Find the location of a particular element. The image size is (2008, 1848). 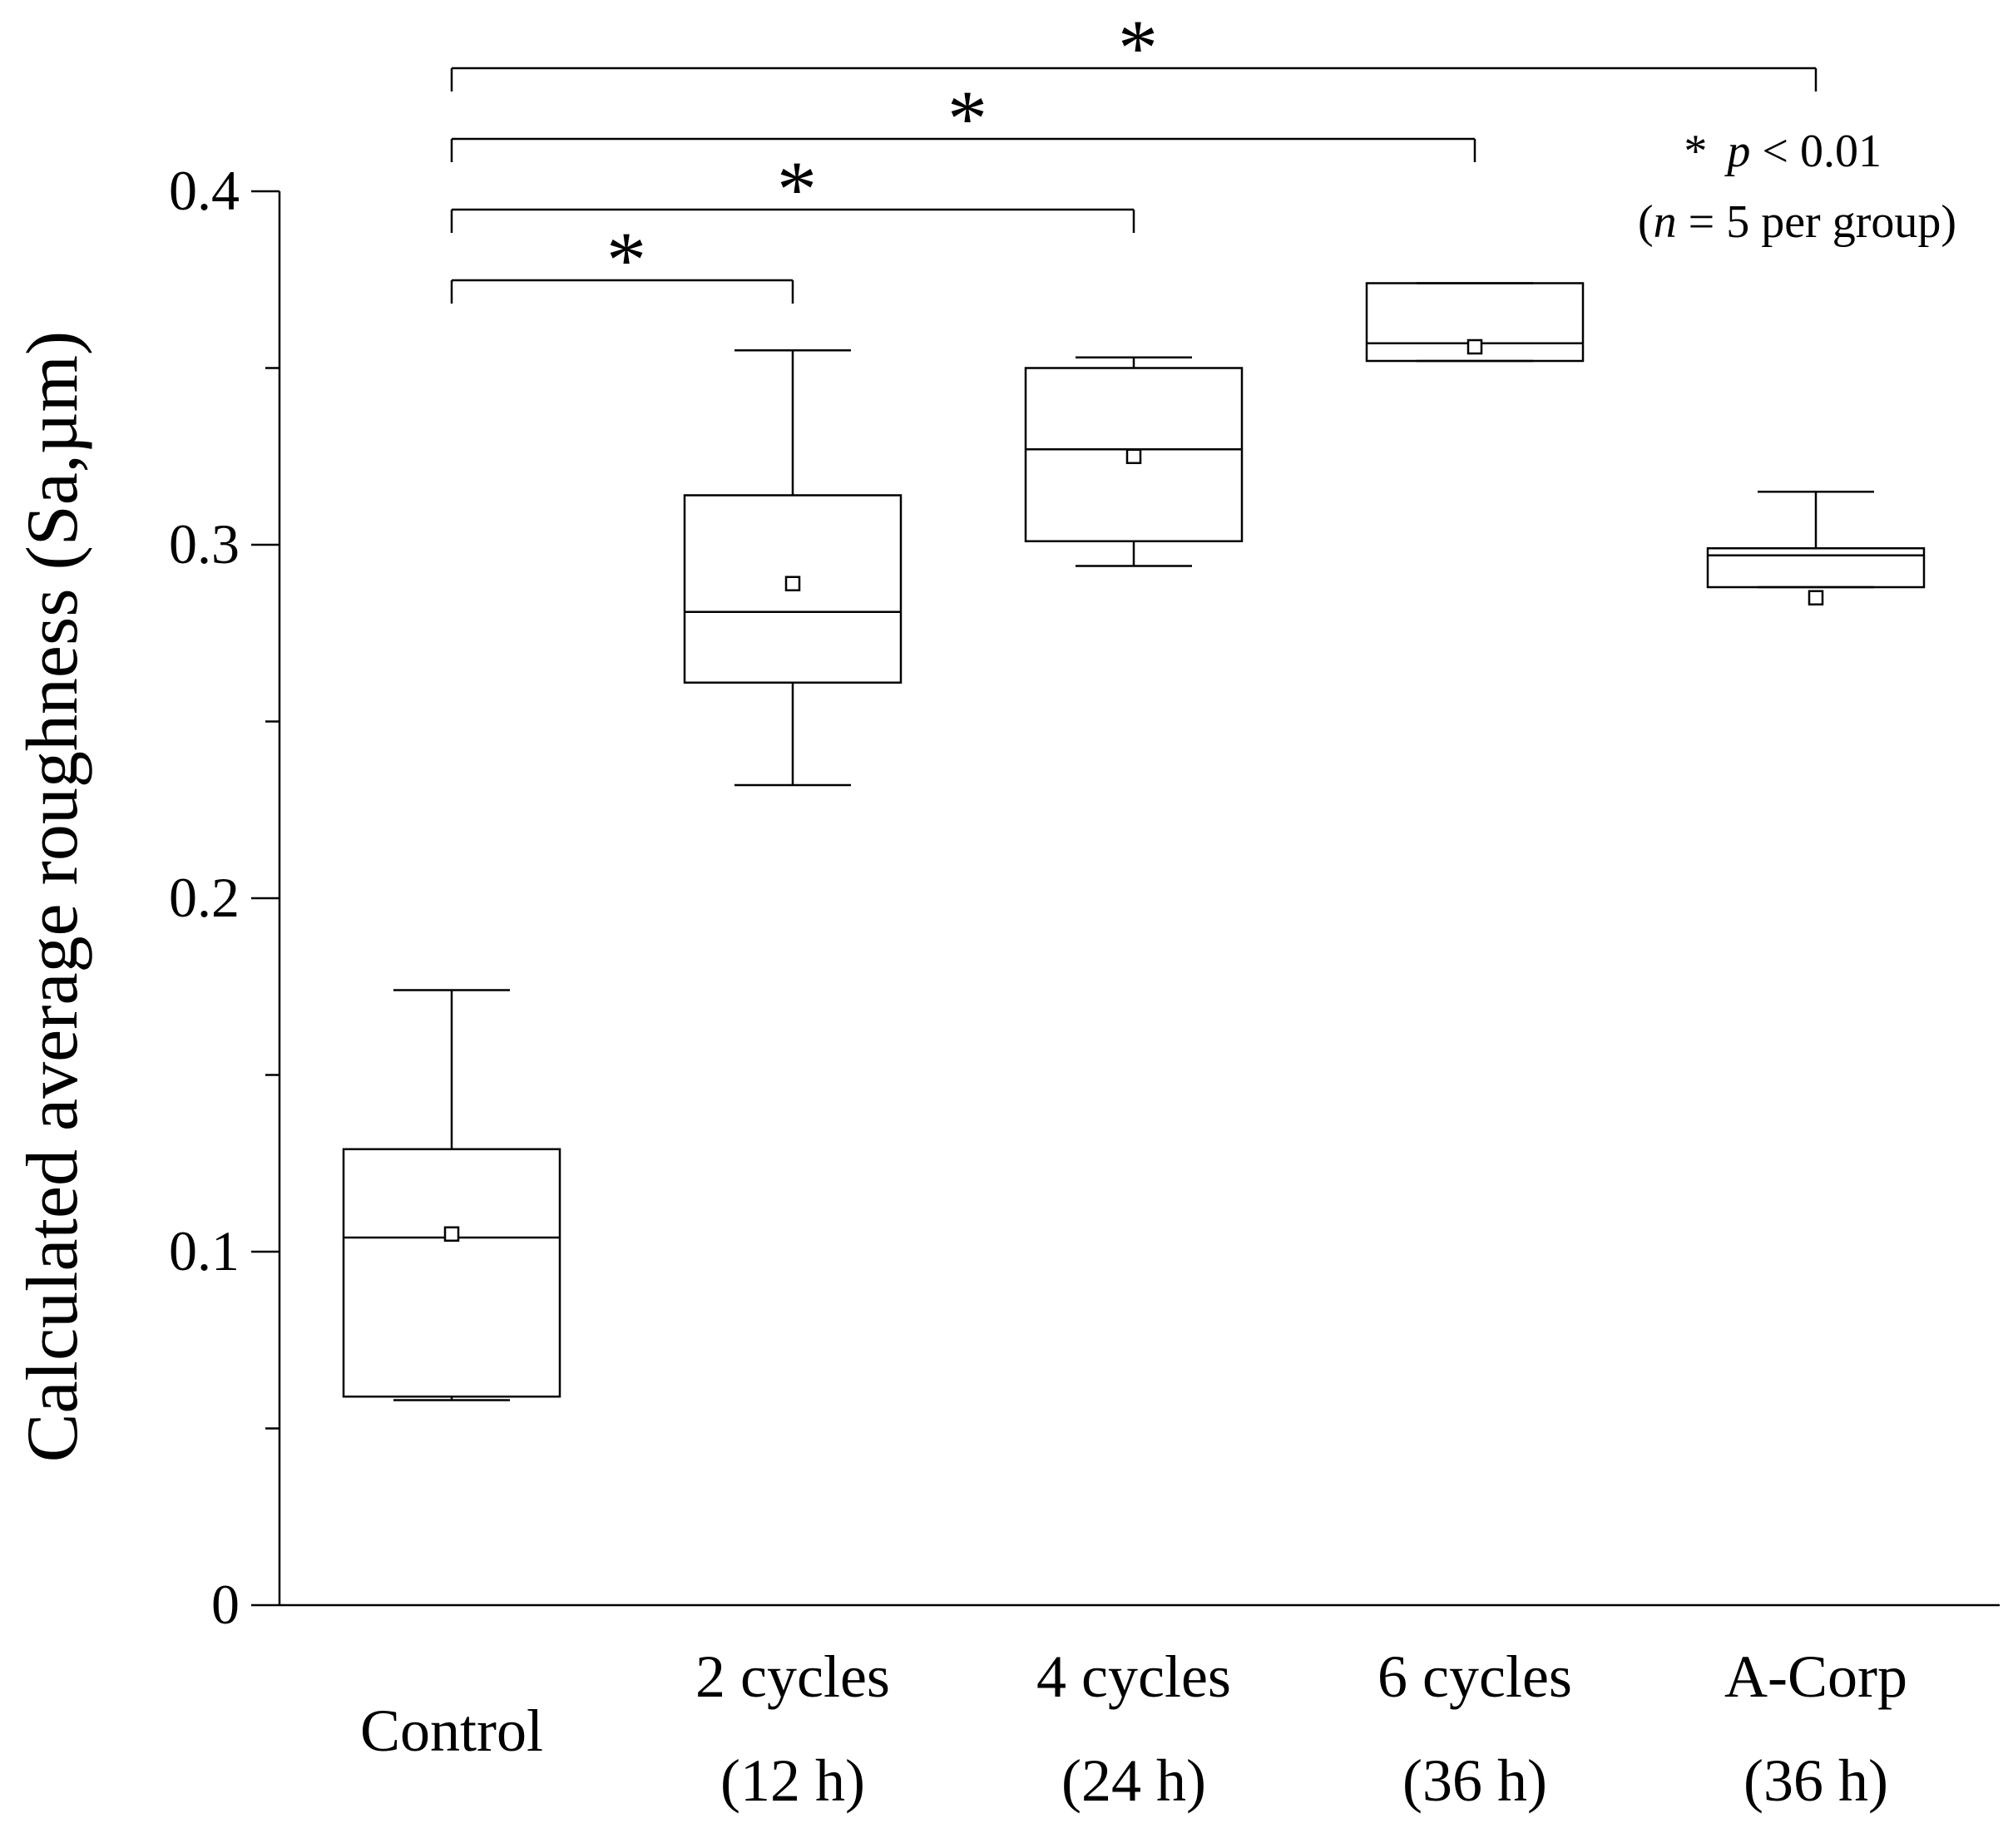

legend-n-line: (n = 5 per group) is located at coordinates (1797, 222).